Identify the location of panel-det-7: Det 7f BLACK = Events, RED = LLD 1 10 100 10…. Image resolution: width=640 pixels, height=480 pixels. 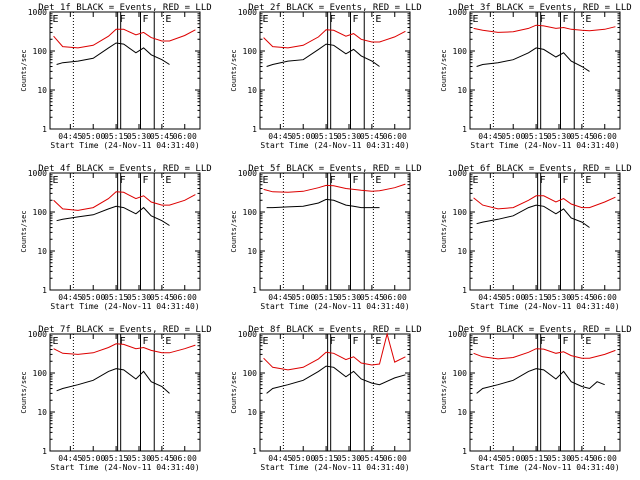
(116, 398).